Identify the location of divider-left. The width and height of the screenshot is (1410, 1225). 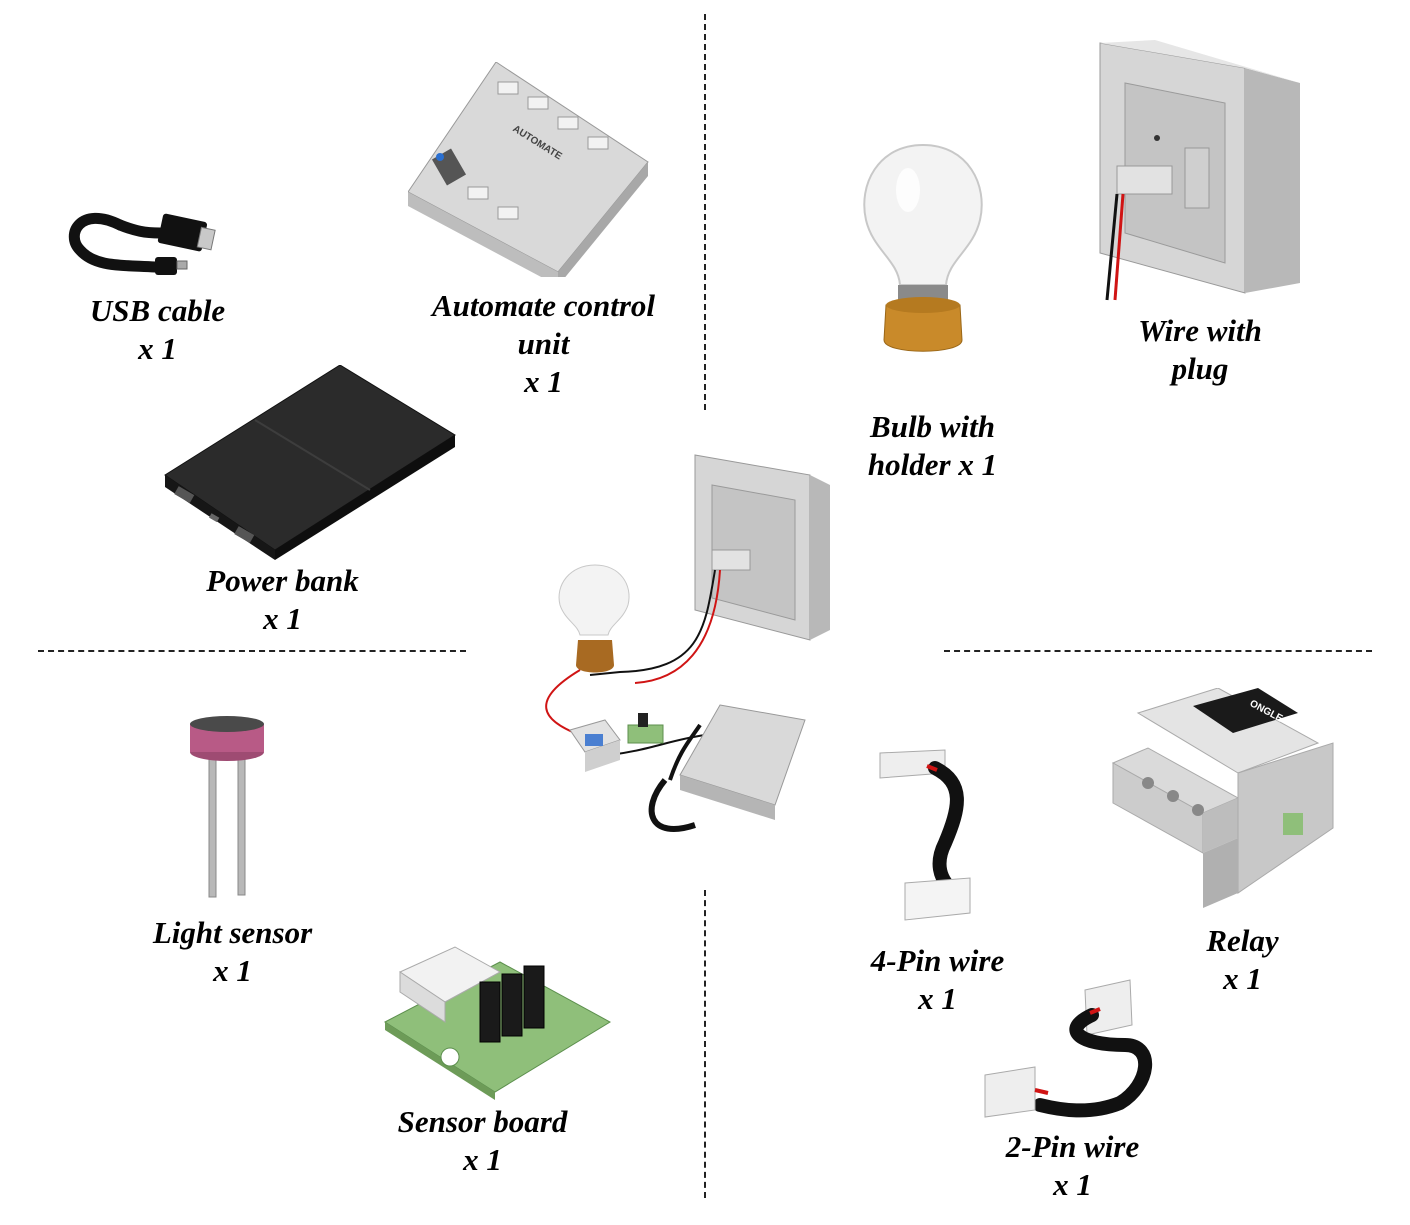
(252, 651).